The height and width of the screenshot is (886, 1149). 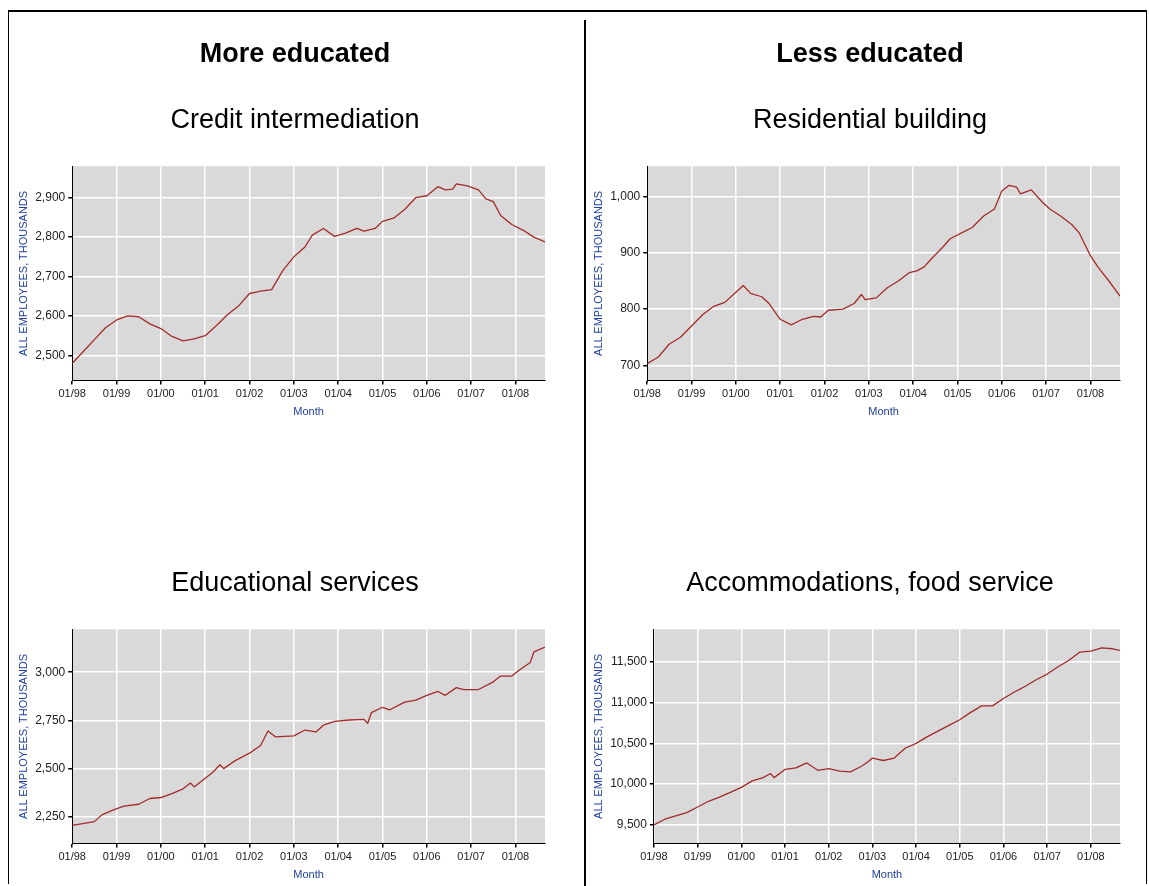 I want to click on chart-title: Educational services, so click(x=295, y=583).